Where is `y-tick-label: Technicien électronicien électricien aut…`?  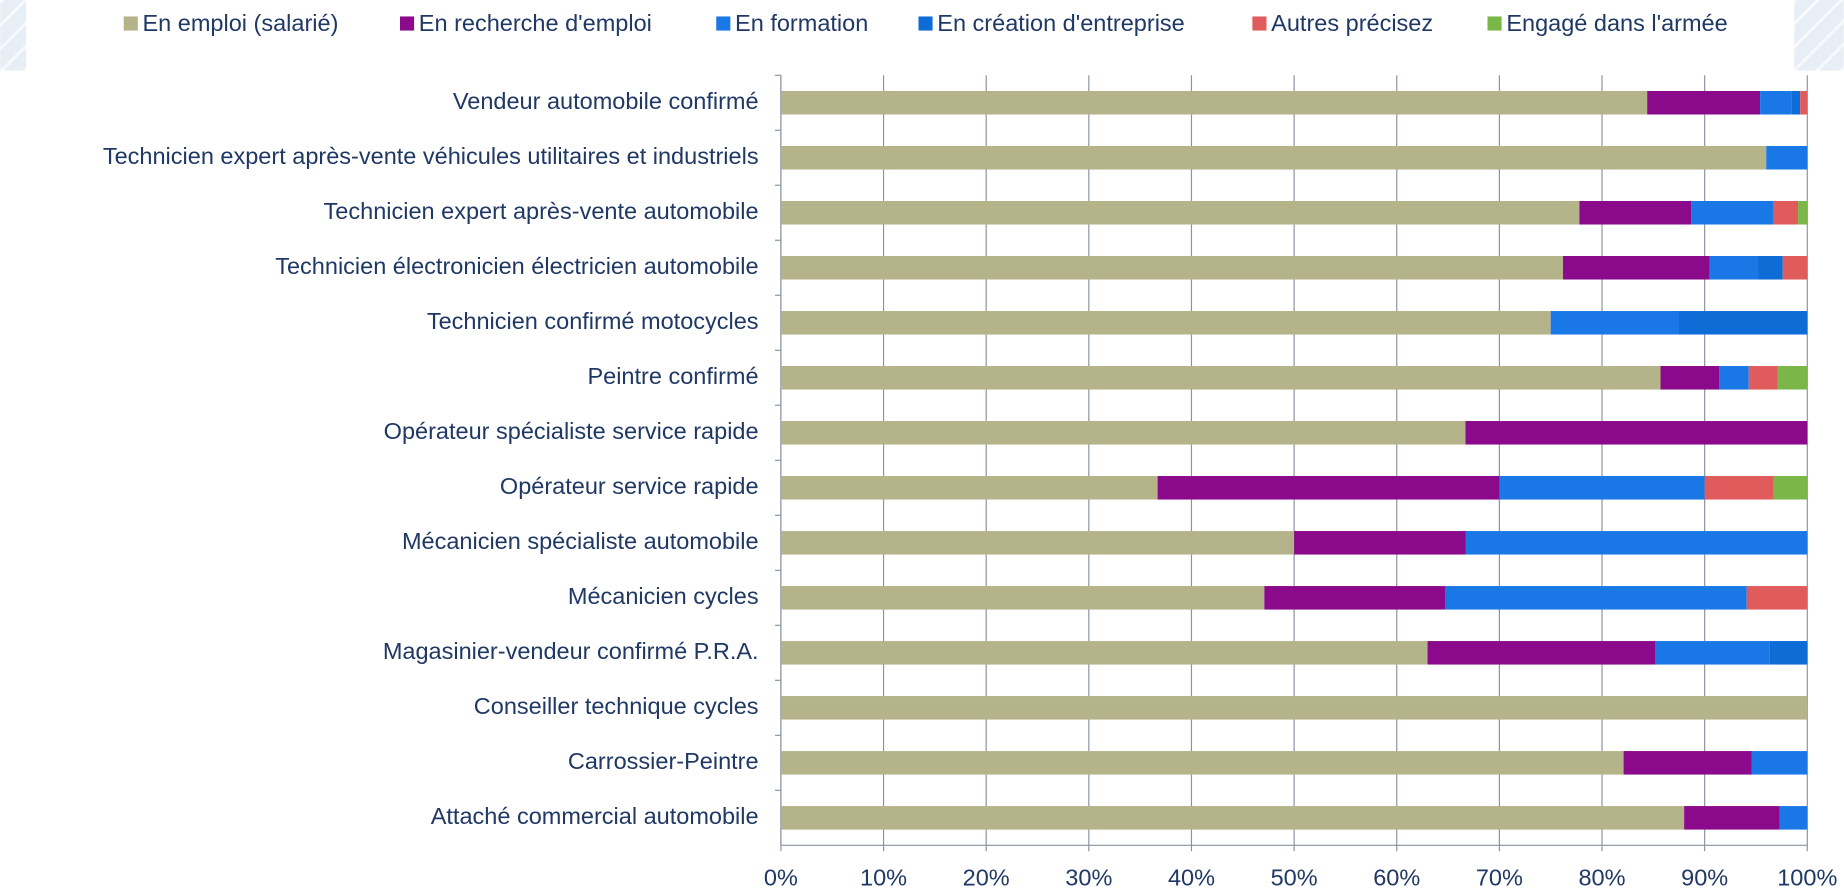
y-tick-label: Technicien électronicien électricien aut… is located at coordinates (516, 266).